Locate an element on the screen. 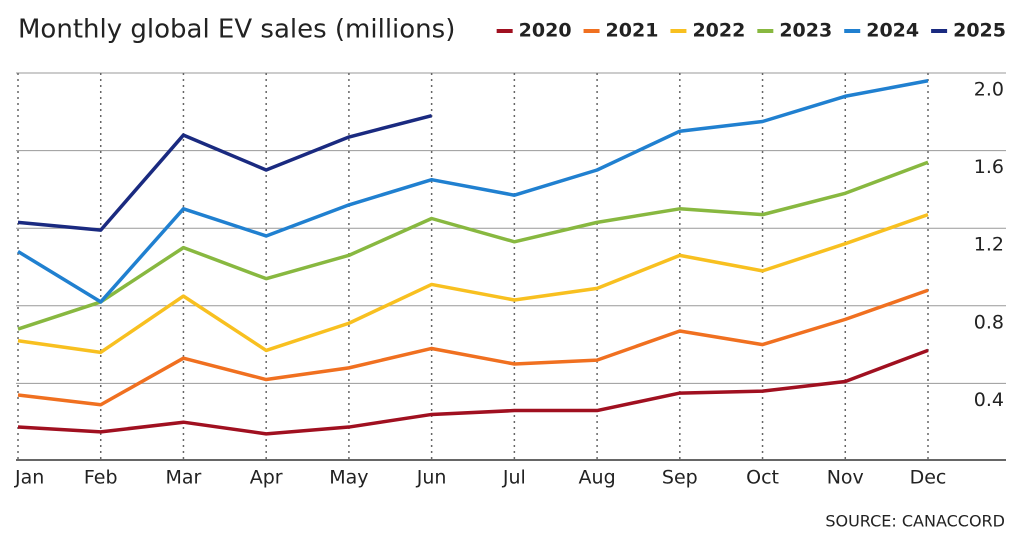 This screenshot has height=552, width=1024. x-tick-label: Feb is located at coordinates (101, 478).